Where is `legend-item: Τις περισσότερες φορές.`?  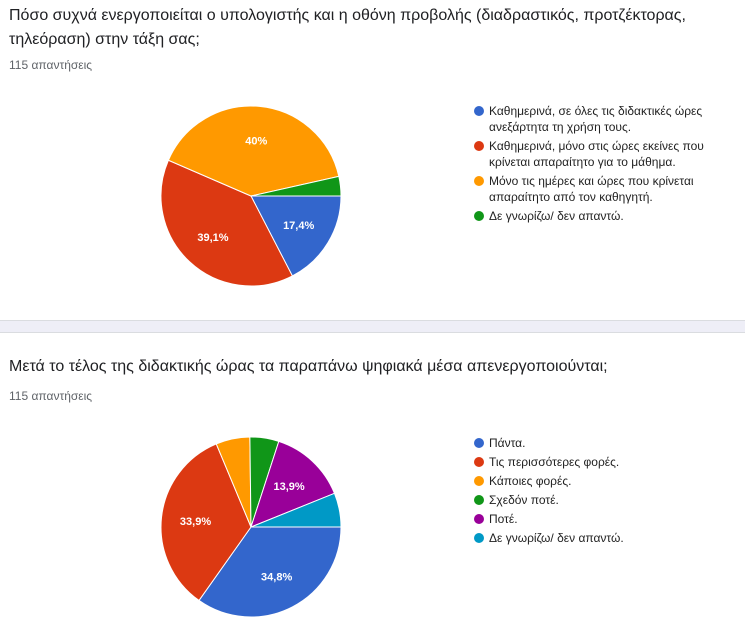
legend-item: Τις περισσότερες φορές. is located at coordinates (599, 462).